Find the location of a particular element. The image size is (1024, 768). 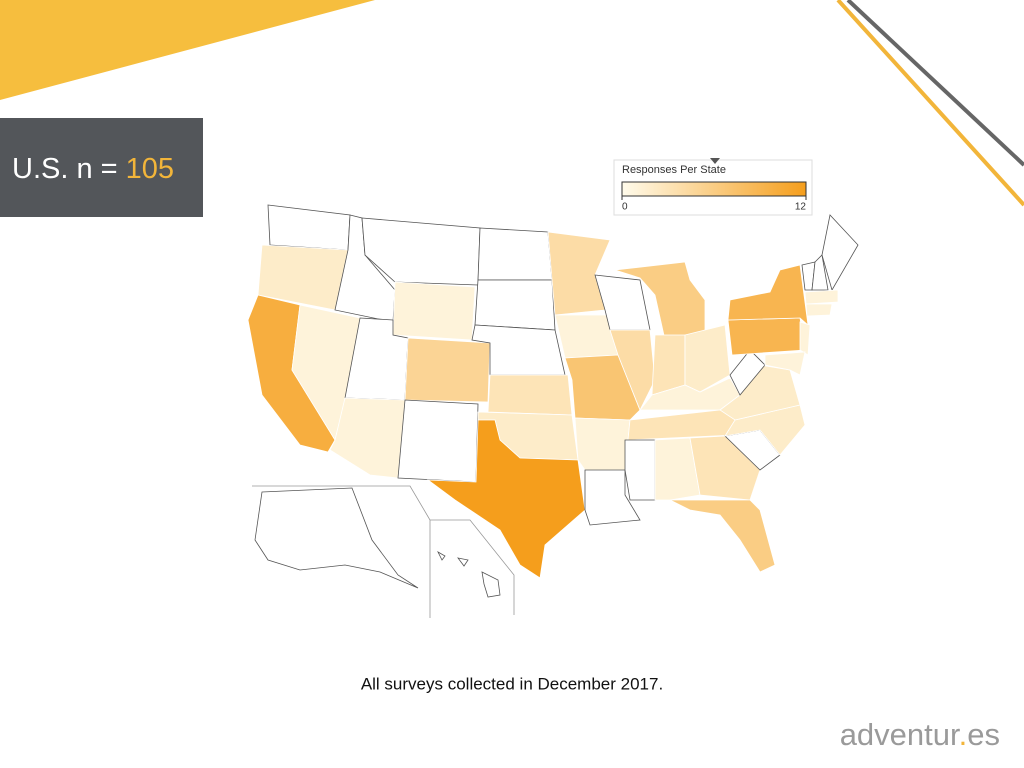

caption: All surveys collected in December 2017. is located at coordinates (512, 683).